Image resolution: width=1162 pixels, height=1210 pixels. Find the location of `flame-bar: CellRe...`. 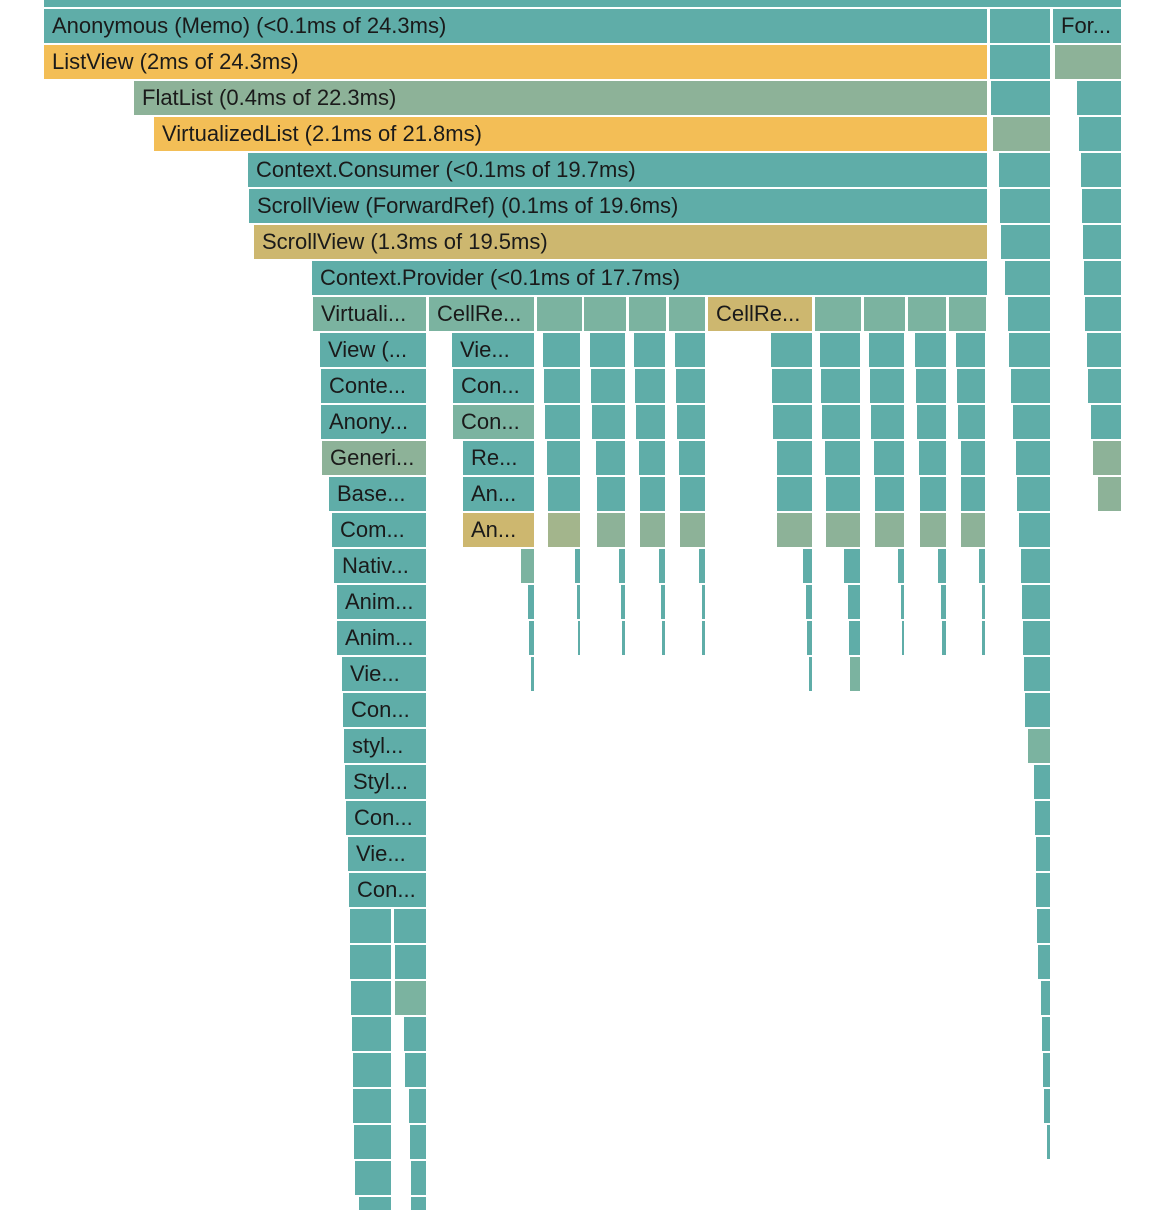

flame-bar: CellRe... is located at coordinates (481, 314).